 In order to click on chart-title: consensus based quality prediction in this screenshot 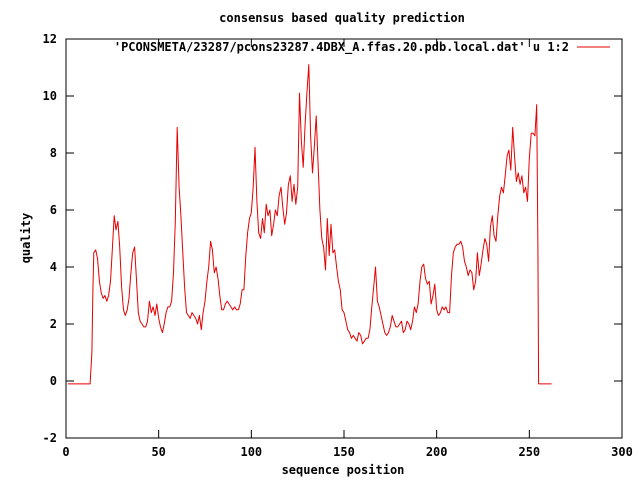, I will do `click(342, 18)`.